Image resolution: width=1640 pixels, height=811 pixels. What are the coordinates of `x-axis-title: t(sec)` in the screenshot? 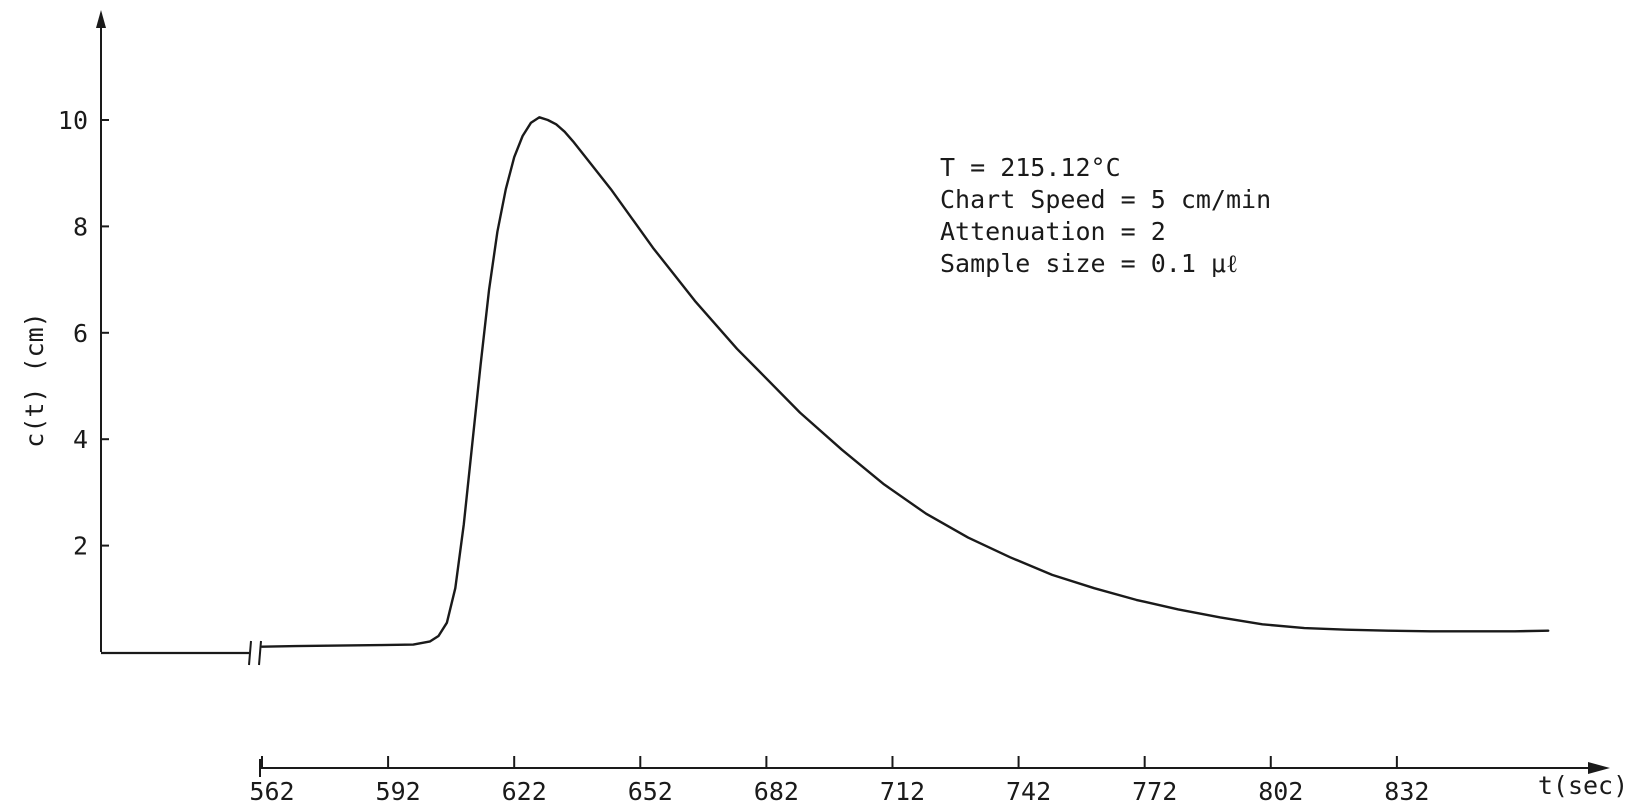 It's located at (1583, 785).